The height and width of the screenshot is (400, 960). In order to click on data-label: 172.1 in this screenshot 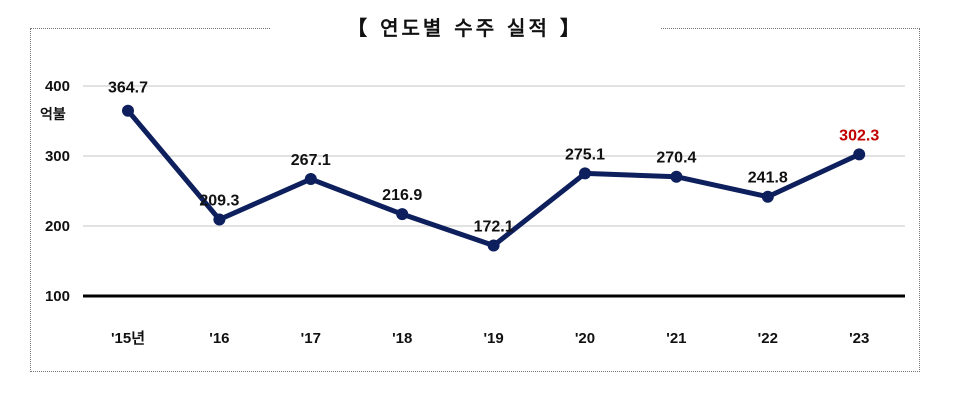, I will do `click(494, 227)`.